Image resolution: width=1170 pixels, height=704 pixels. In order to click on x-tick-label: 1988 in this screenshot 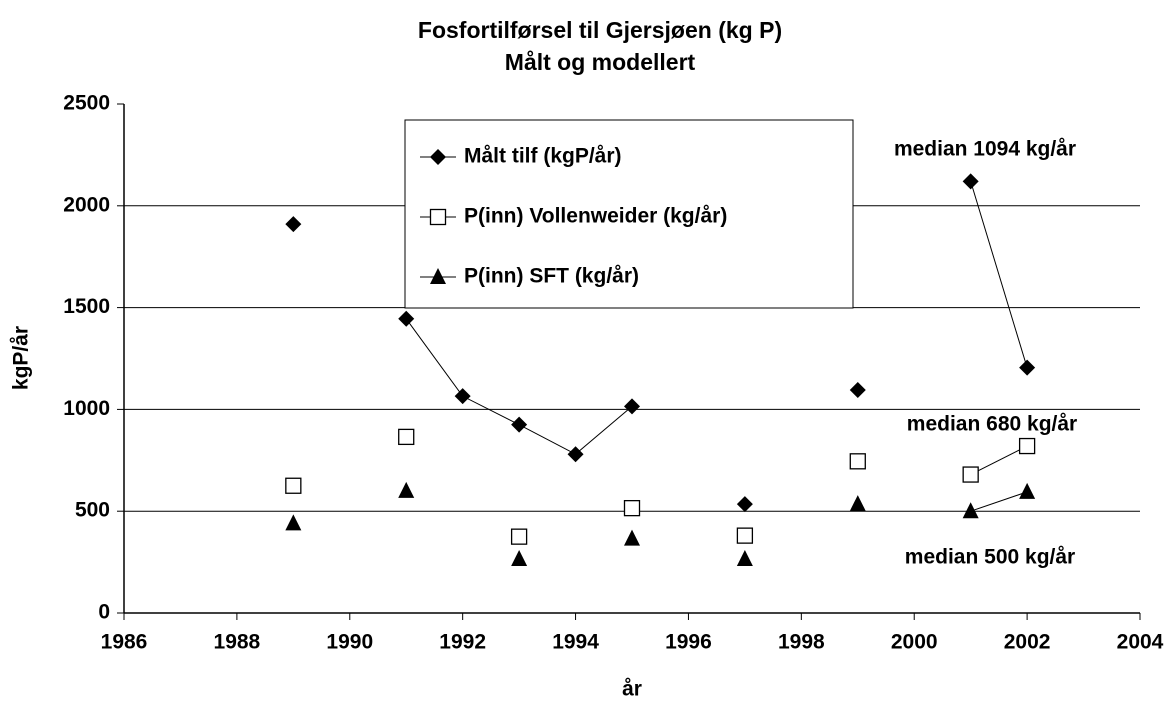, I will do `click(237, 642)`.